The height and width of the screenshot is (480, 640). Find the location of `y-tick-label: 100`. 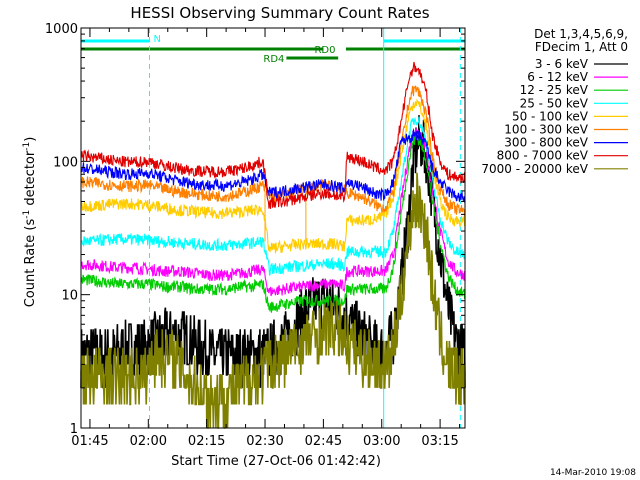

y-tick-label: 100 is located at coordinates (65, 162).